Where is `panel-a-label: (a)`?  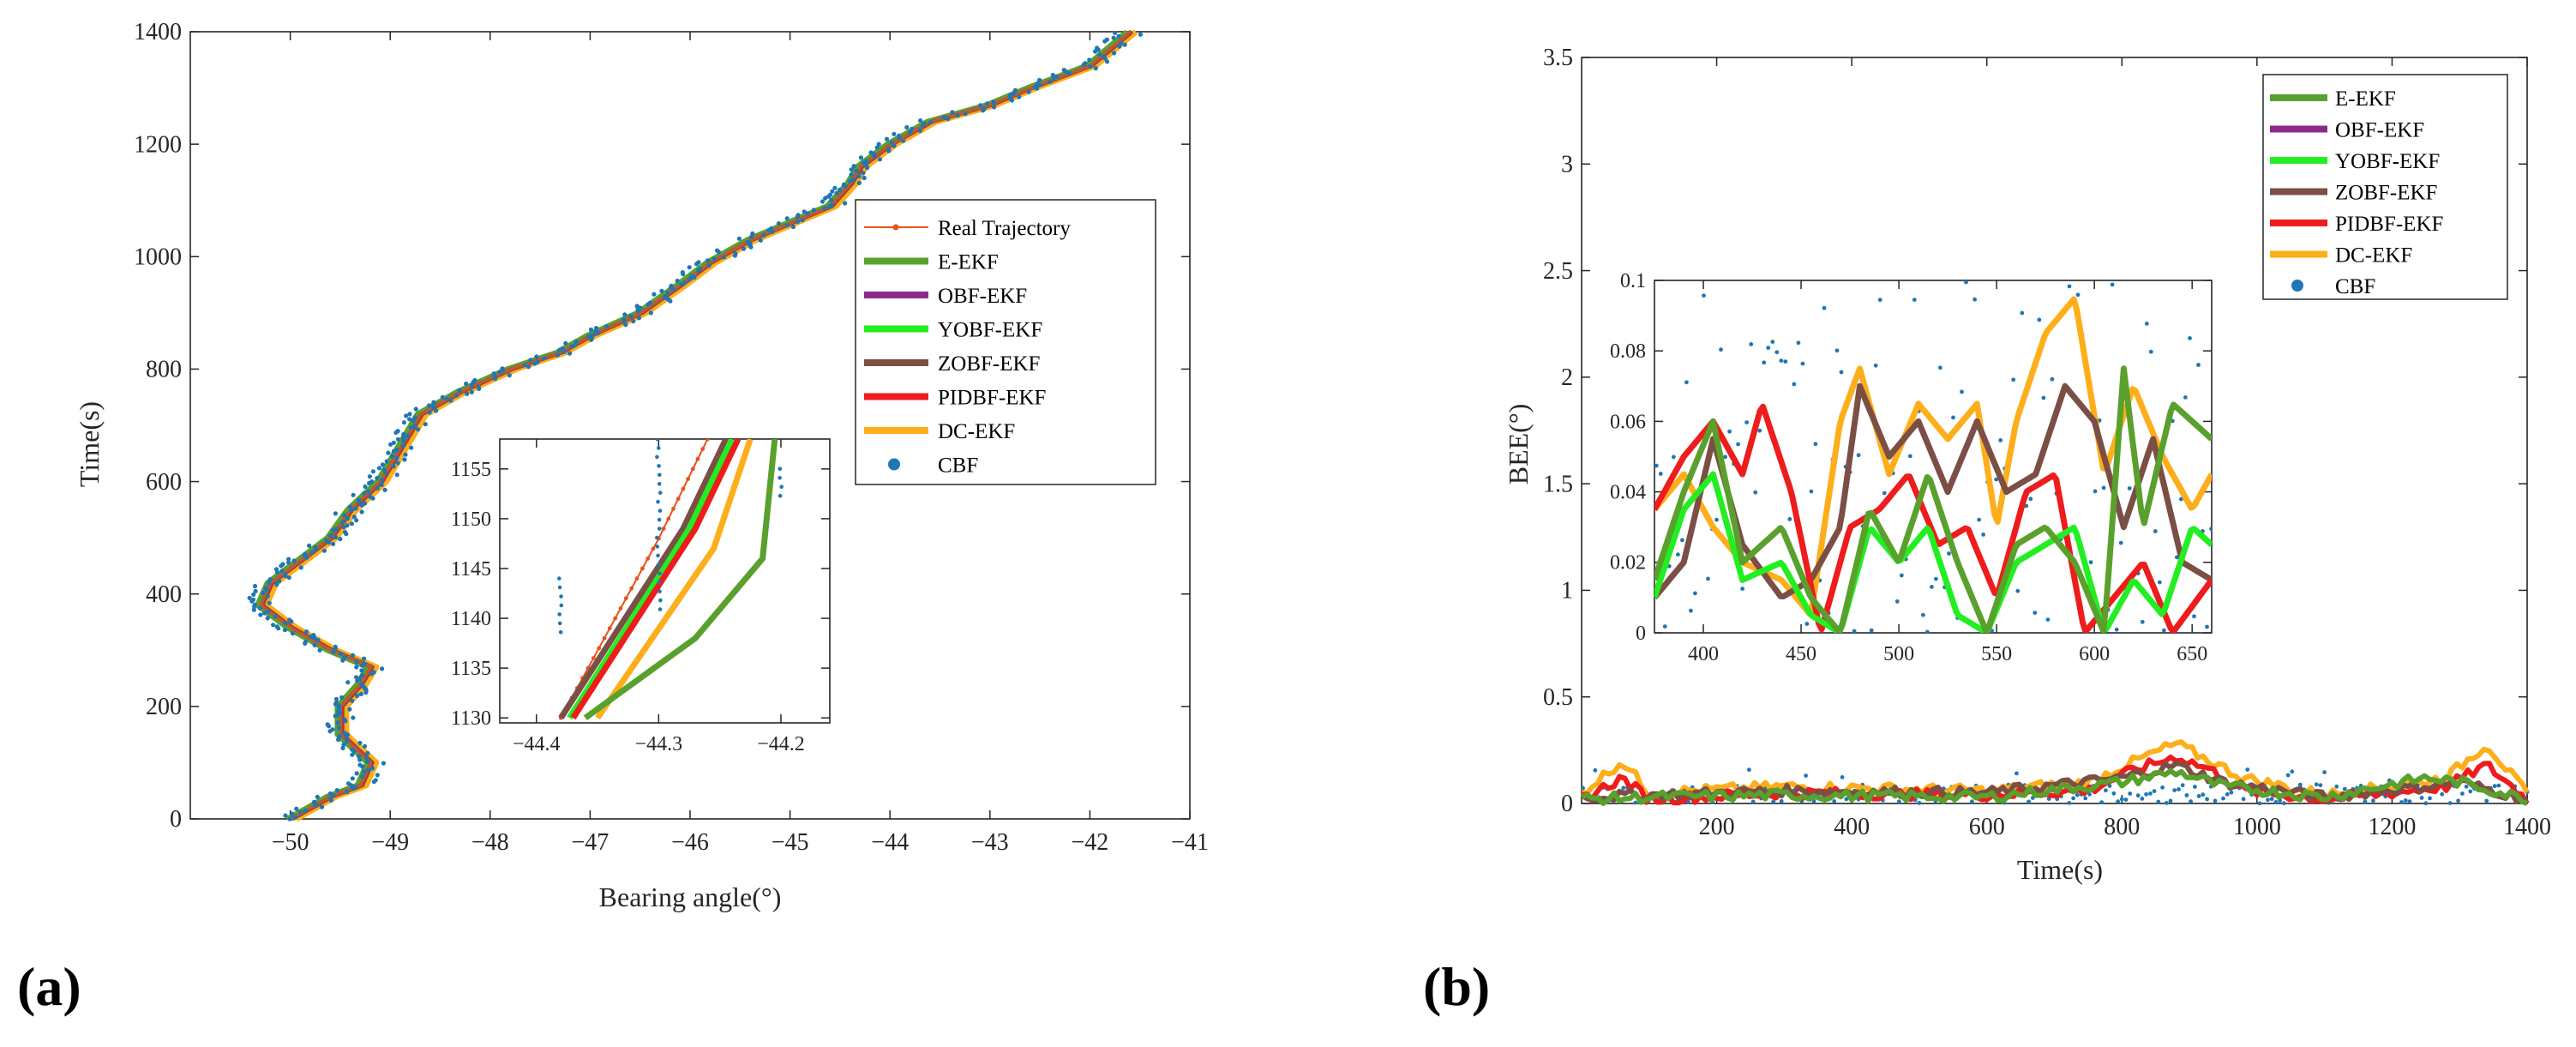
panel-a-label: (a) is located at coordinates (49, 986).